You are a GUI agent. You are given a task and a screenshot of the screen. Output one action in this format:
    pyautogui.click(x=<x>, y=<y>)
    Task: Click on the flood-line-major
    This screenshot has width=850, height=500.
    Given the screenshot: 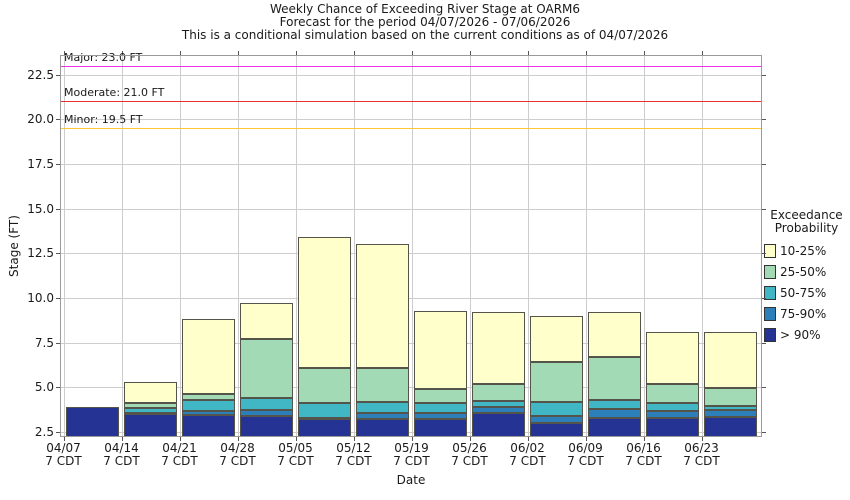 What is the action you would take?
    pyautogui.click(x=411, y=66)
    